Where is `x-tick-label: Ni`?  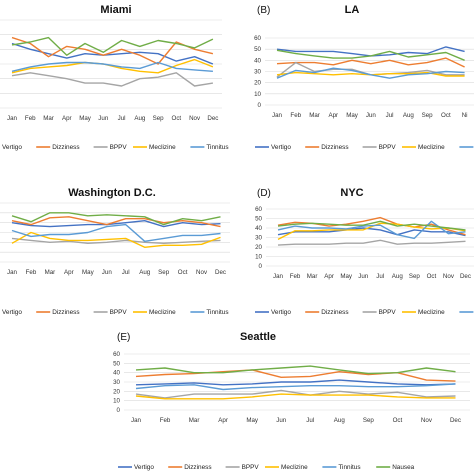 x-tick-label: Ni is located at coordinates (465, 115).